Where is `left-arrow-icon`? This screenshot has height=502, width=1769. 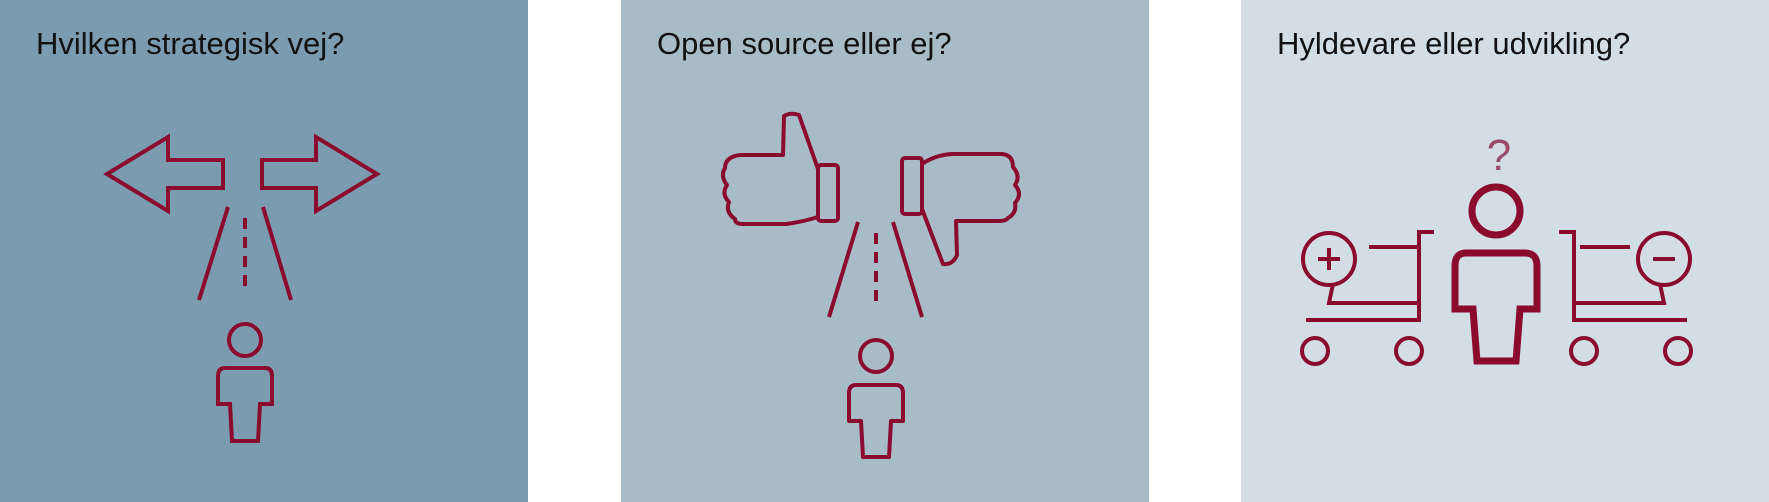
left-arrow-icon is located at coordinates (164, 174).